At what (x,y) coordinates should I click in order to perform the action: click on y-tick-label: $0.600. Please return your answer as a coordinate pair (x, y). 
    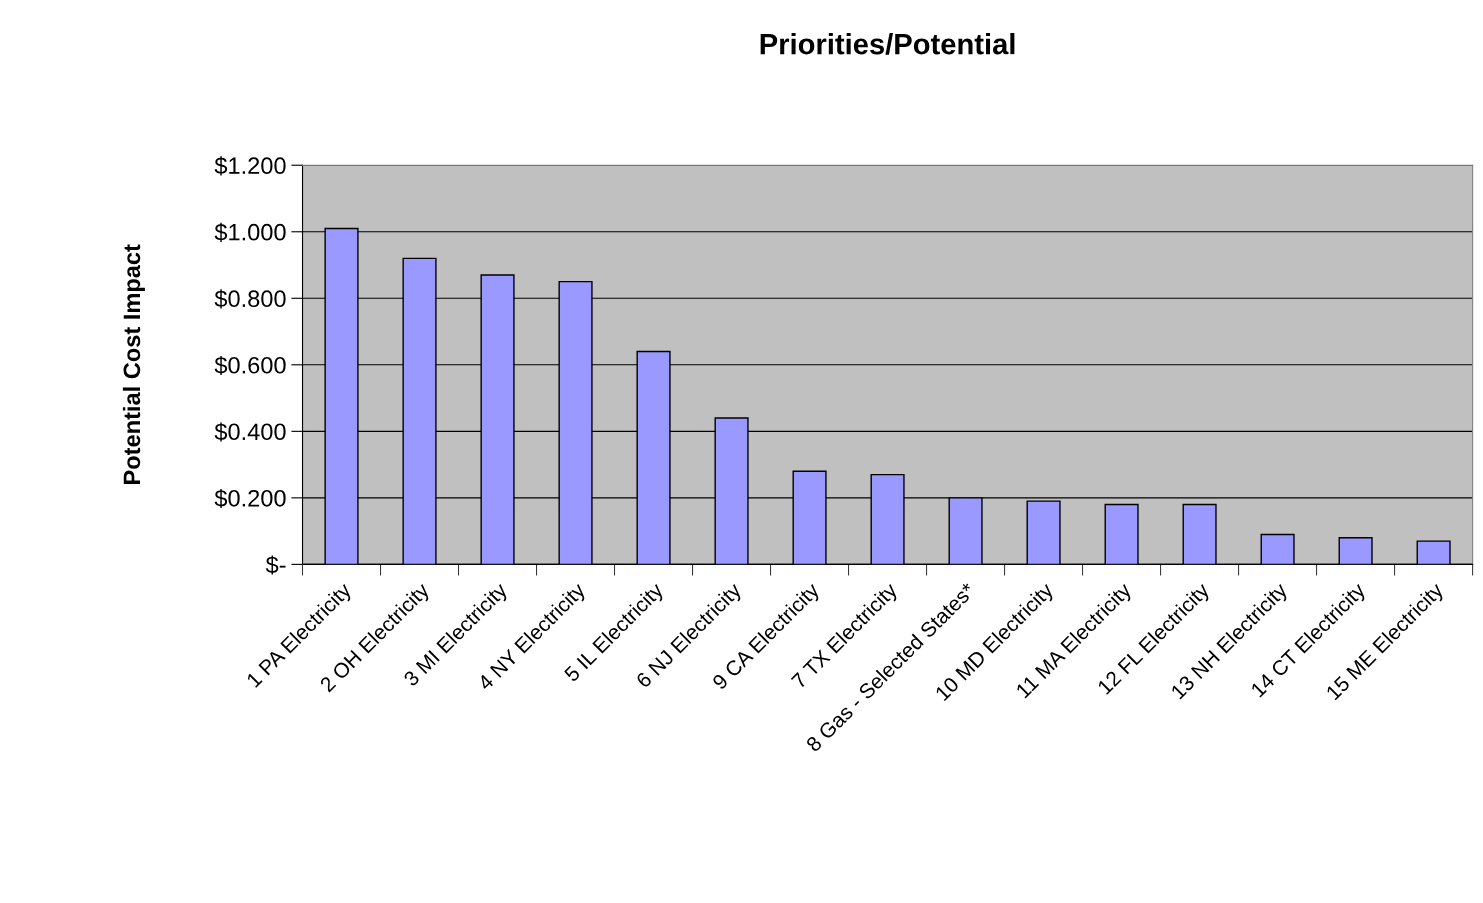
    Looking at the image, I should click on (250, 365).